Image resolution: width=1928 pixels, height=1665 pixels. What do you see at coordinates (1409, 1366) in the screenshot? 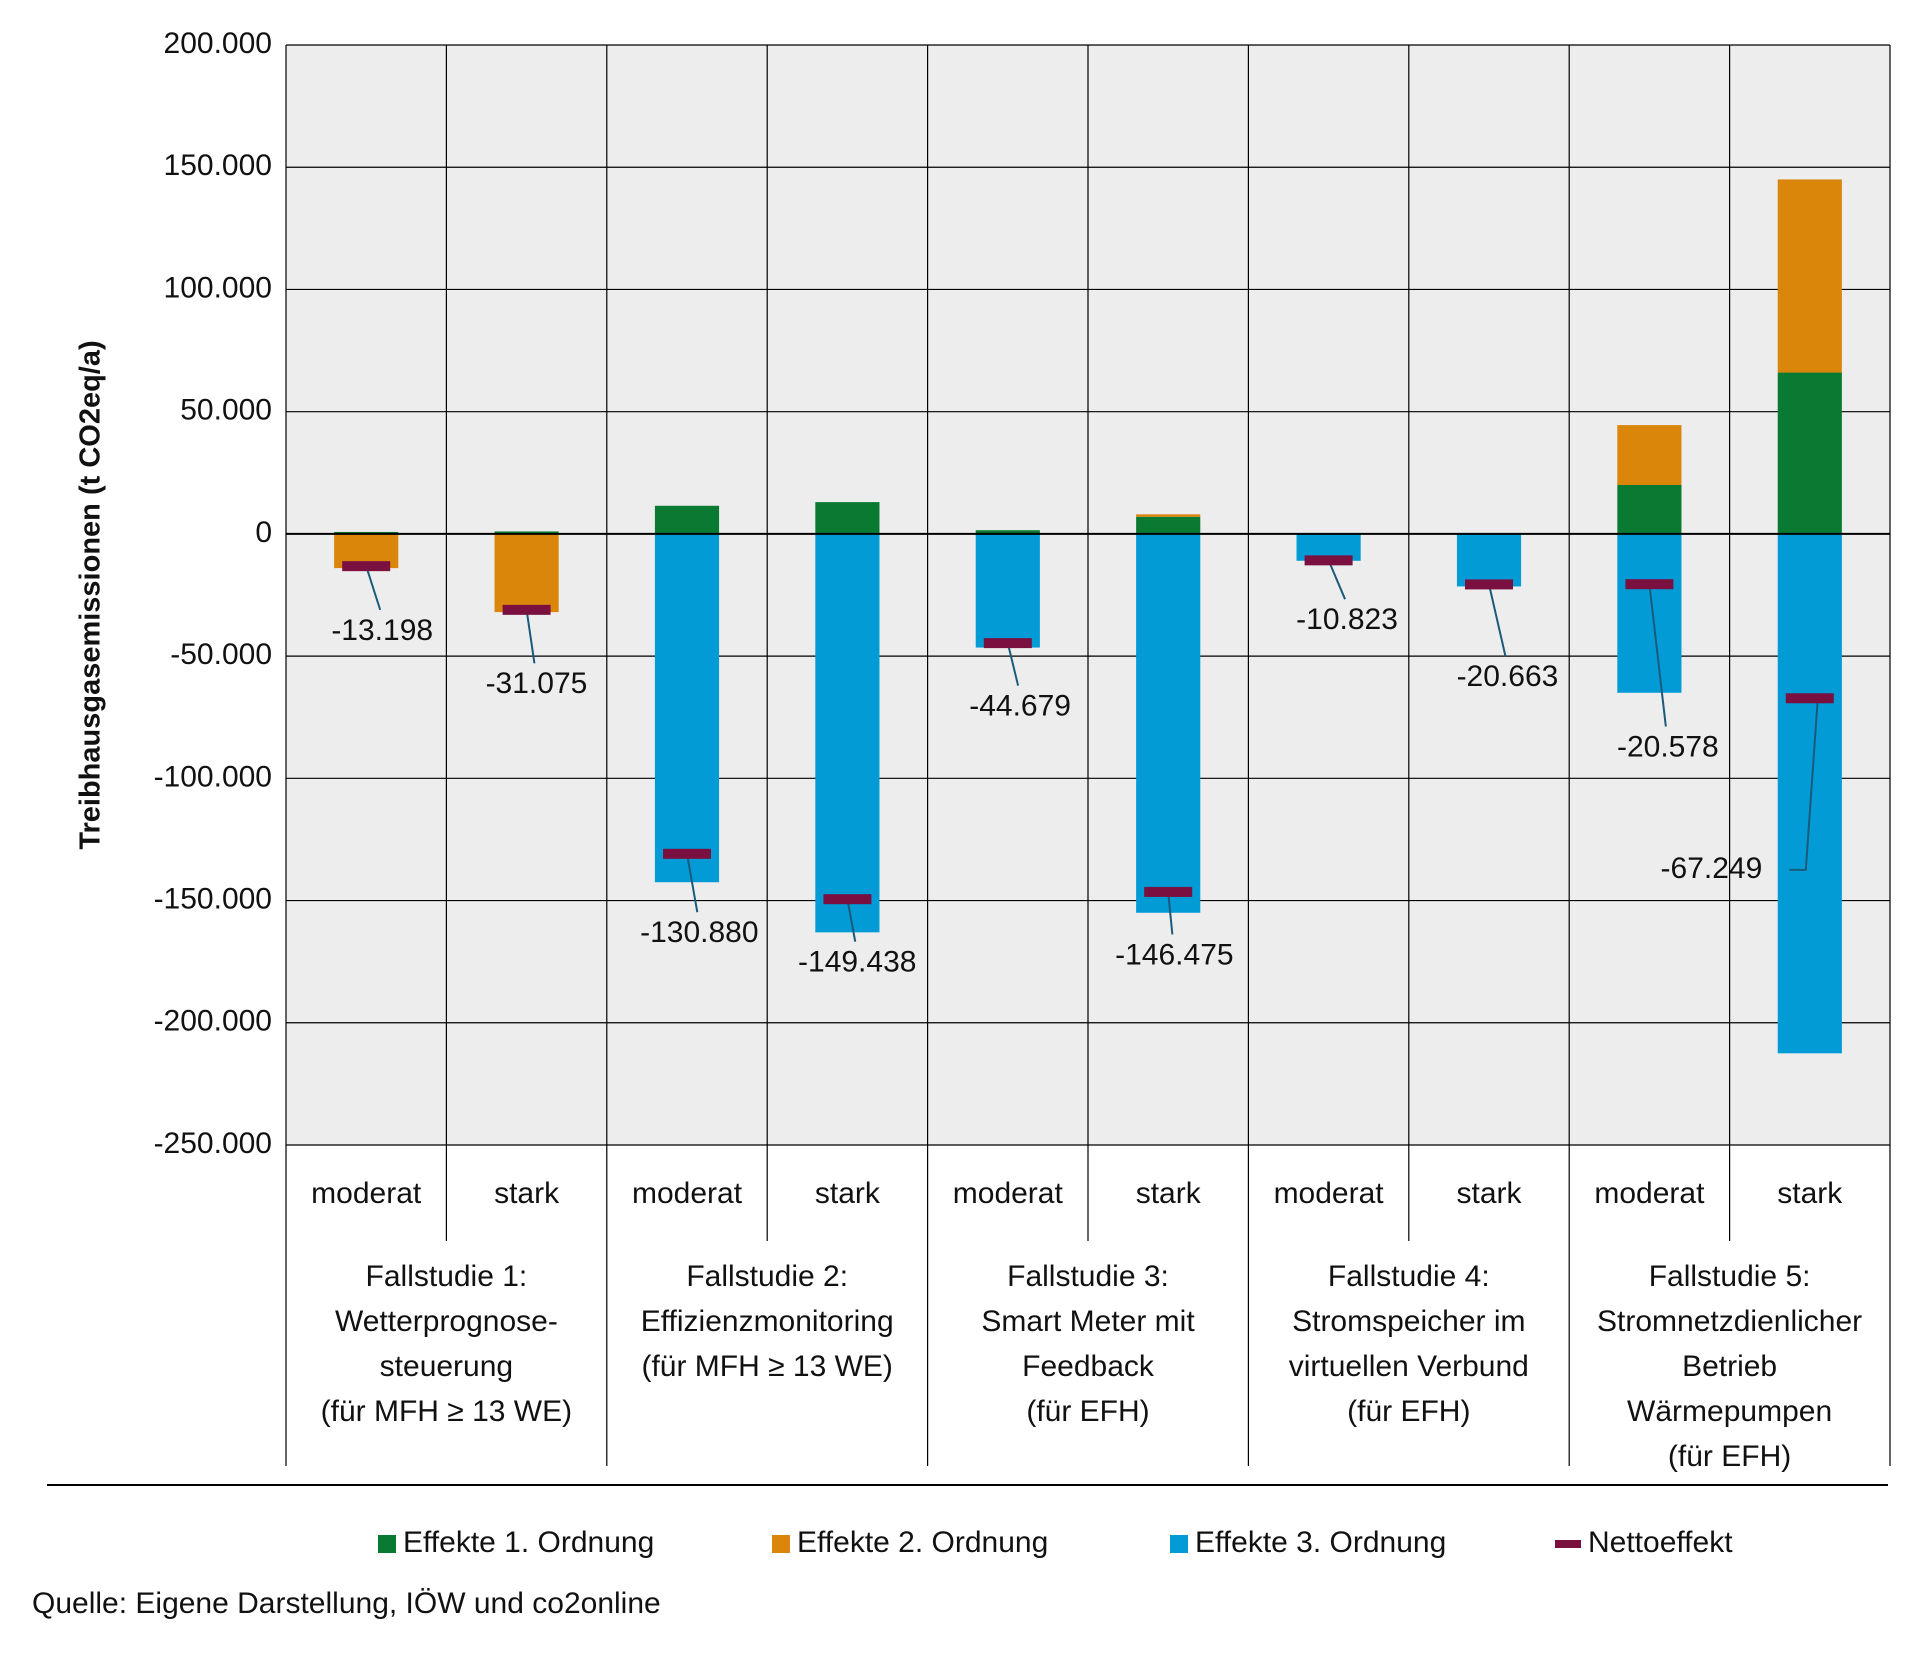
I see `group-label: virtuellen Verbund` at bounding box center [1409, 1366].